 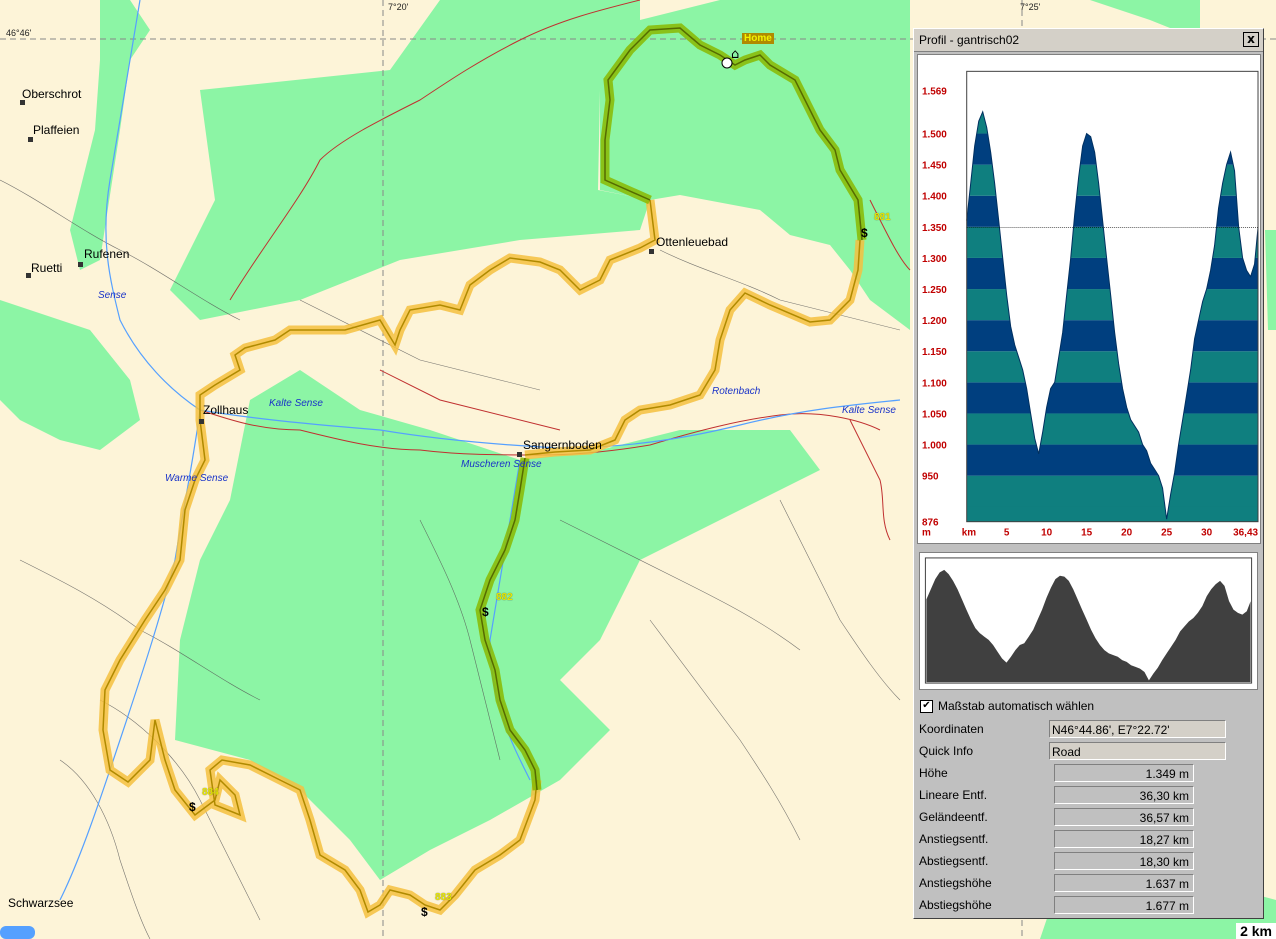 I want to click on field-row-lineare-entf: Lineare Entf. 36,30 km, so click(x=1089, y=796).